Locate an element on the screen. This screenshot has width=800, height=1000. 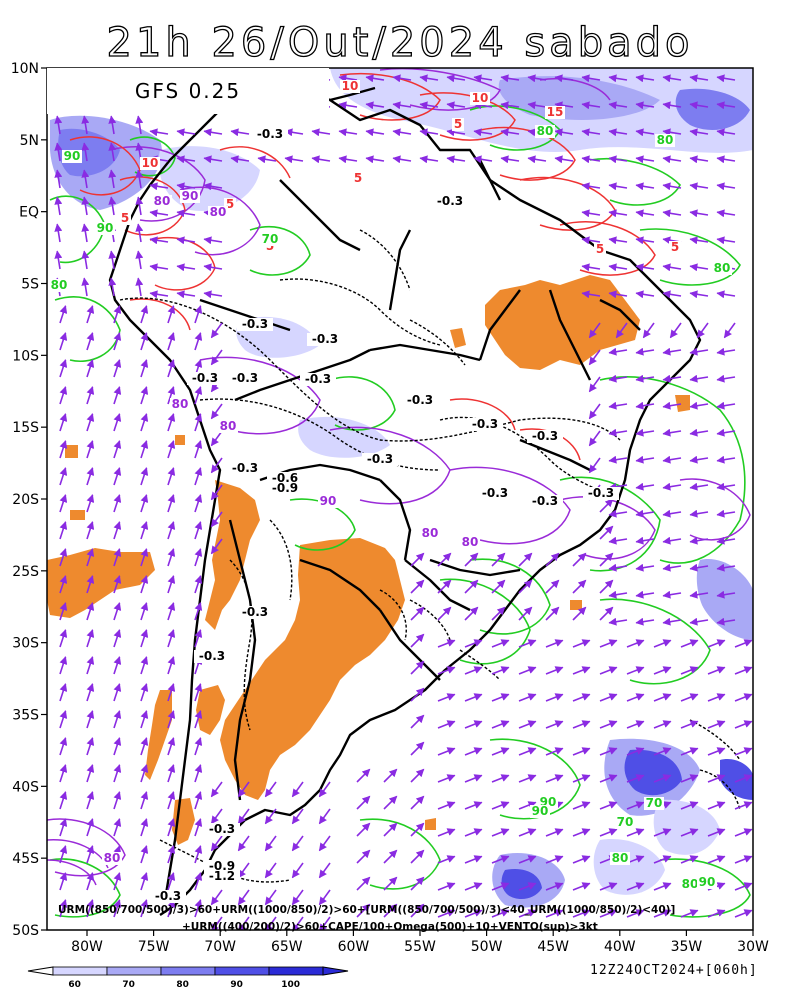
lon-label: 45W is located at coordinates (553, 947).